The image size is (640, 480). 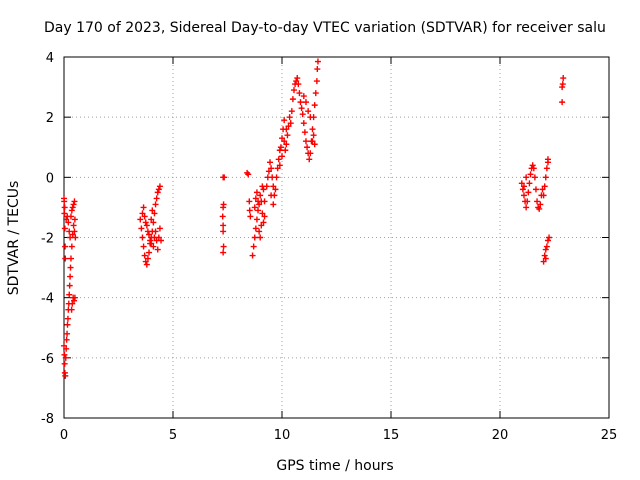 What do you see at coordinates (500, 435) in the screenshot?
I see `x-tick-label: 20` at bounding box center [500, 435].